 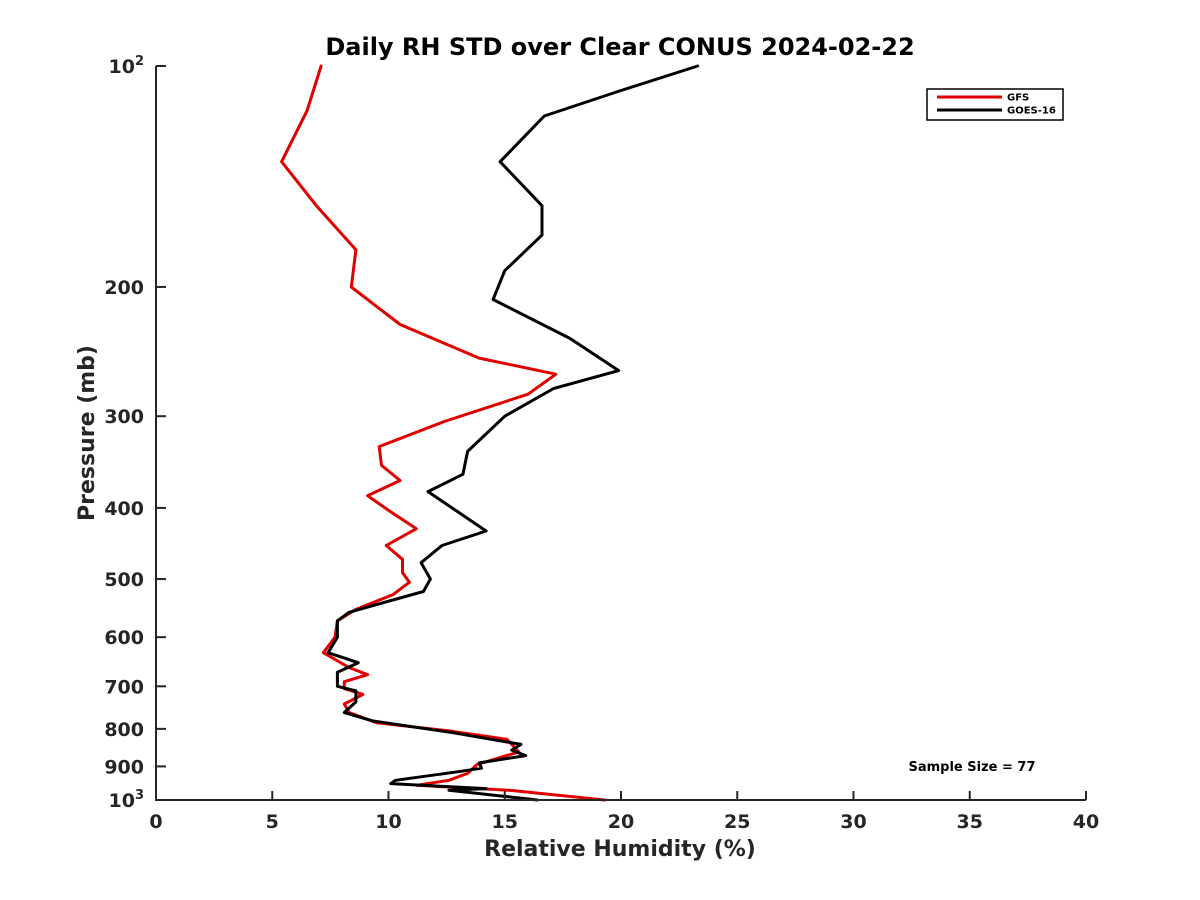 I want to click on x-tick-label: 40, so click(x=1086, y=822).